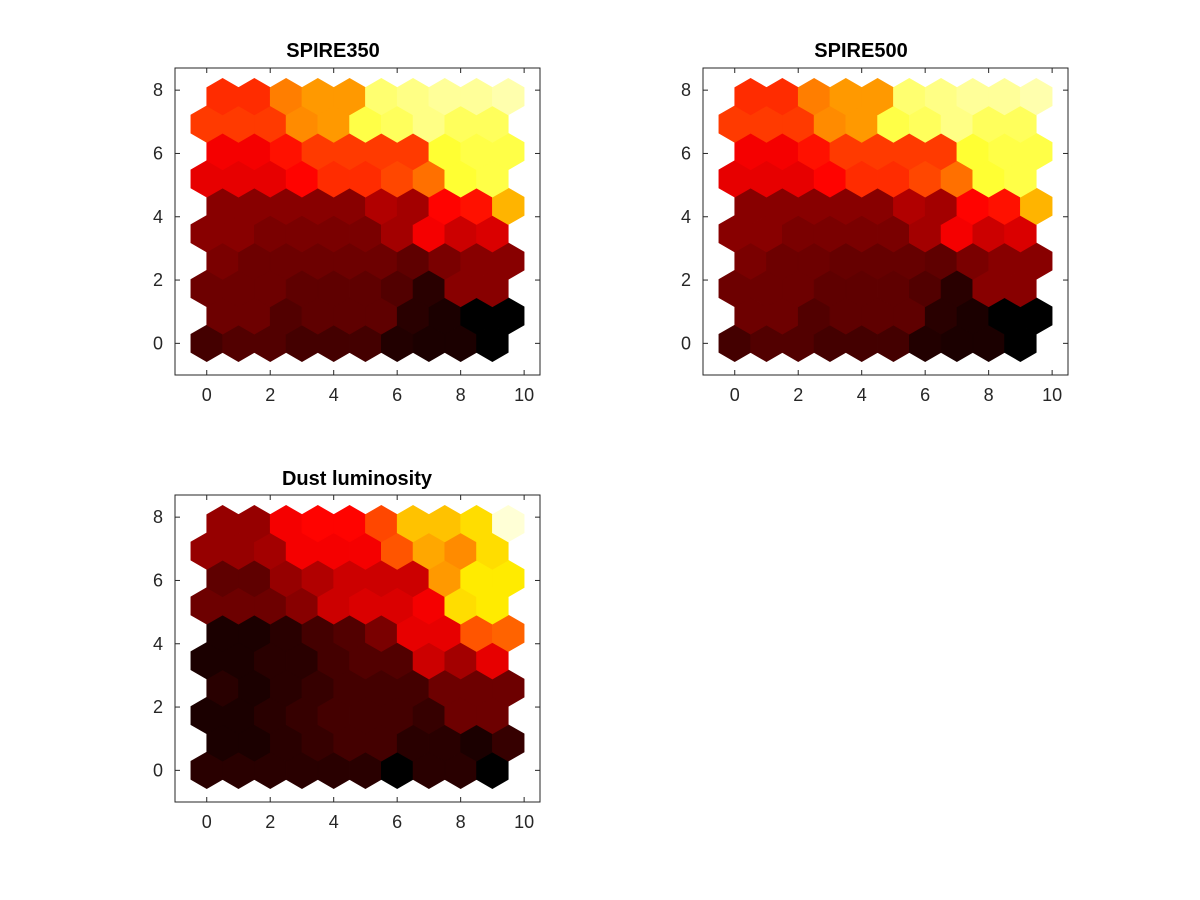 This screenshot has width=1200, height=900. What do you see at coordinates (347, 650) in the screenshot?
I see `panel-dust-luminosity: Dust luminosity 0 2 4 6 8 10 0 2 4 6 8` at bounding box center [347, 650].